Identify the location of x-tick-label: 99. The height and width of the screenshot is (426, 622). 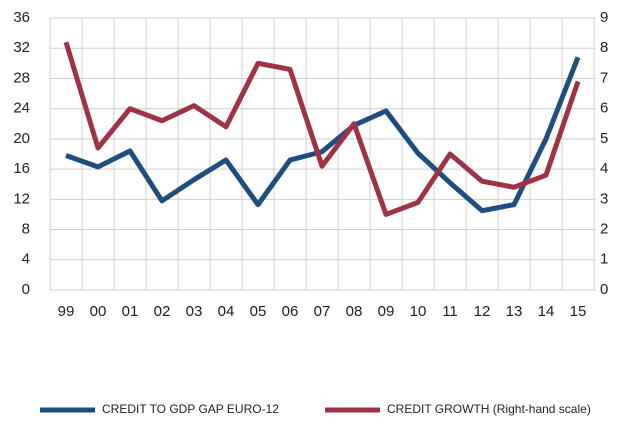
(66, 311).